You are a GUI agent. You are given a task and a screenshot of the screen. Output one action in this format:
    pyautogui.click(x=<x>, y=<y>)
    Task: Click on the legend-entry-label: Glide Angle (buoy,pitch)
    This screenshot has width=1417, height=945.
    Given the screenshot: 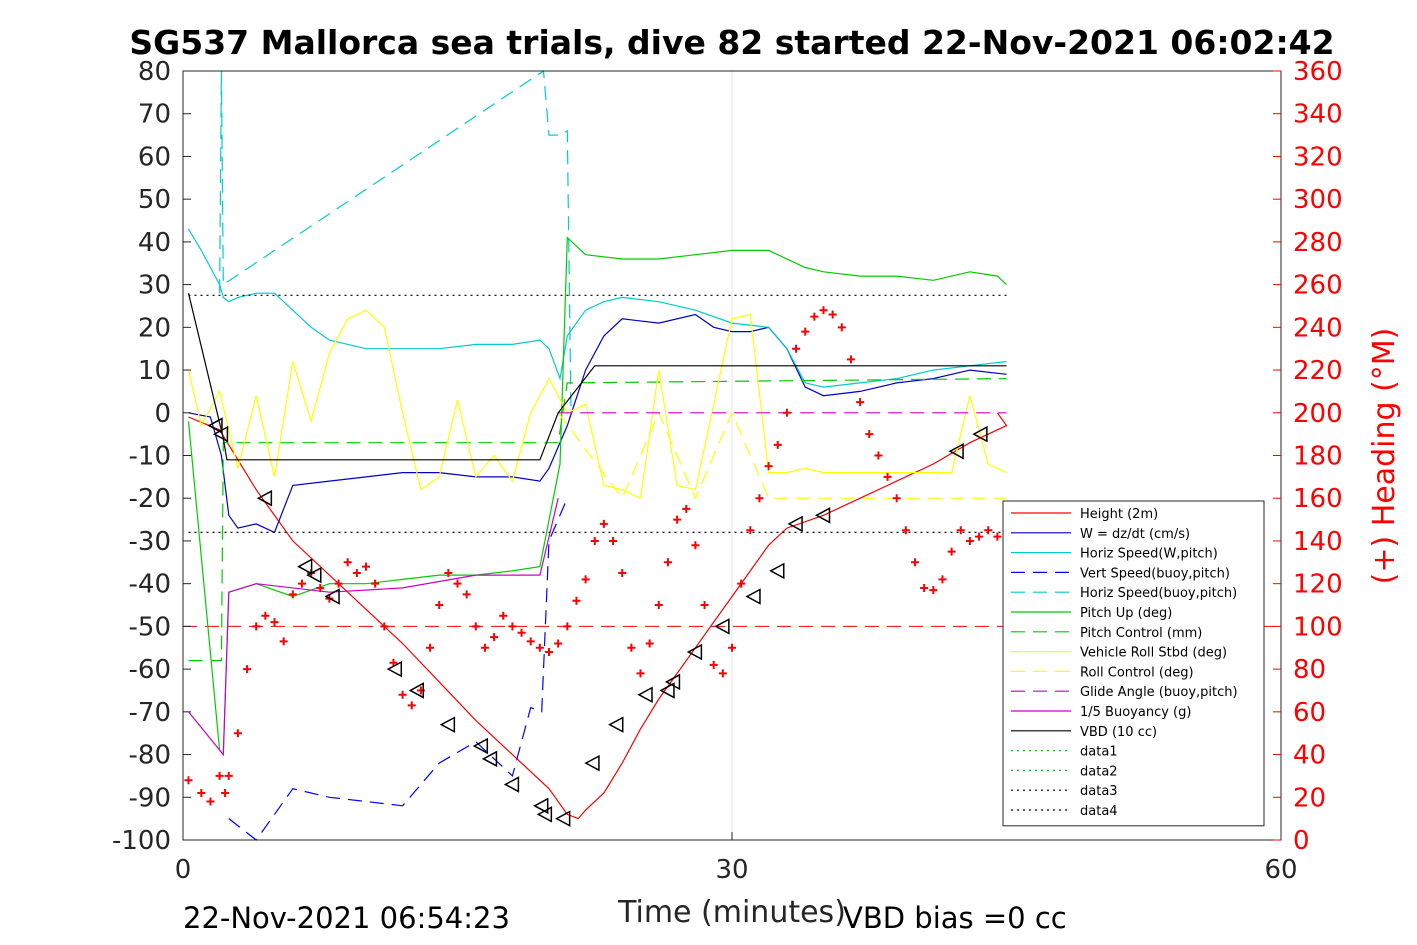 What is the action you would take?
    pyautogui.click(x=1159, y=692)
    